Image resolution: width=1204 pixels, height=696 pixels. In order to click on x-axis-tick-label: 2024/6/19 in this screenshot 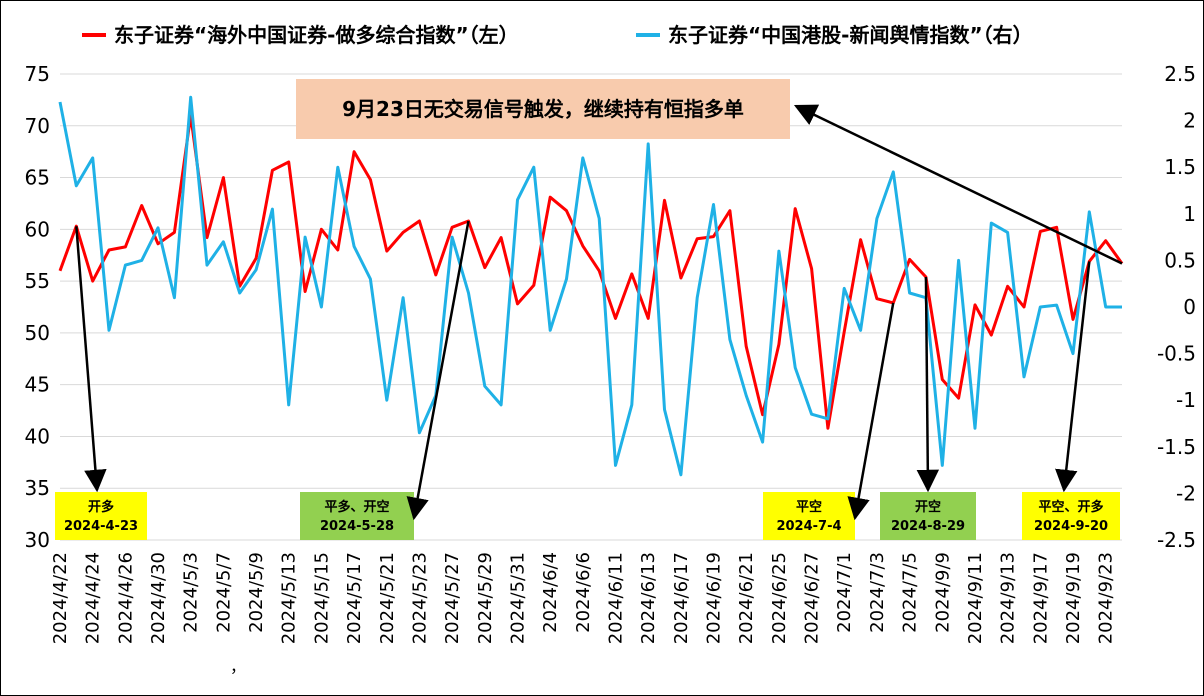, I will do `click(714, 598)`.